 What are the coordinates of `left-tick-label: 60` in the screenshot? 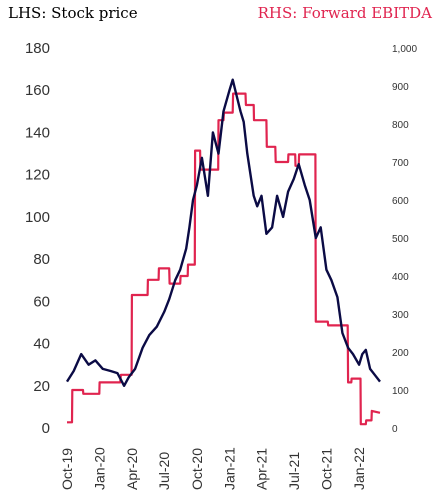 It's located at (41, 301).